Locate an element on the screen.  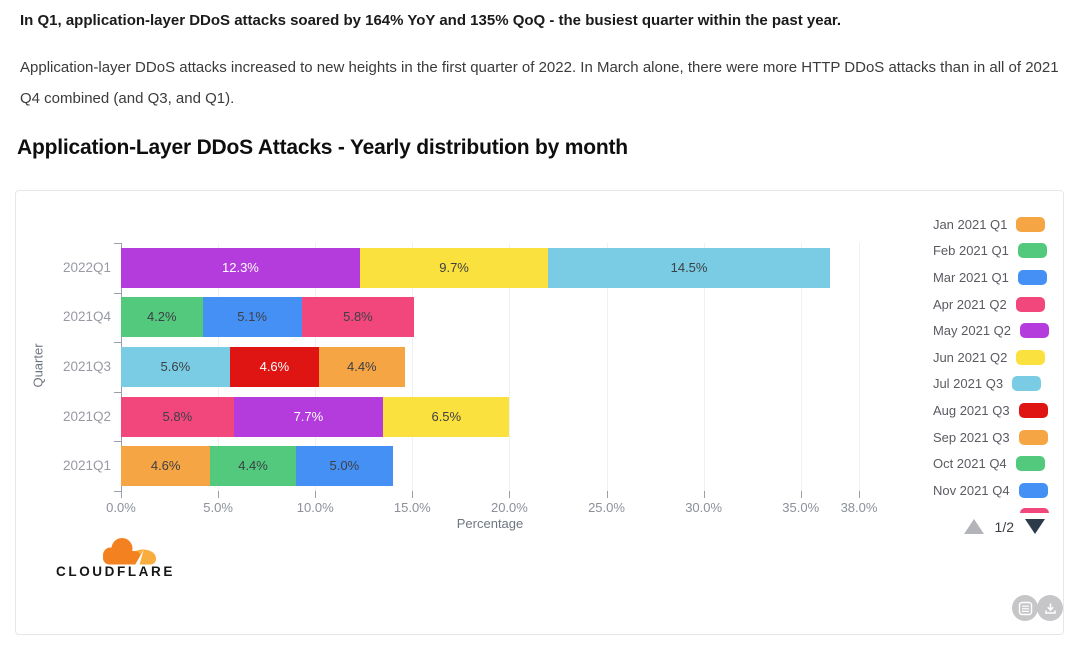
legend-item-3: Apr 2021 Q2 is located at coordinates (991, 304).